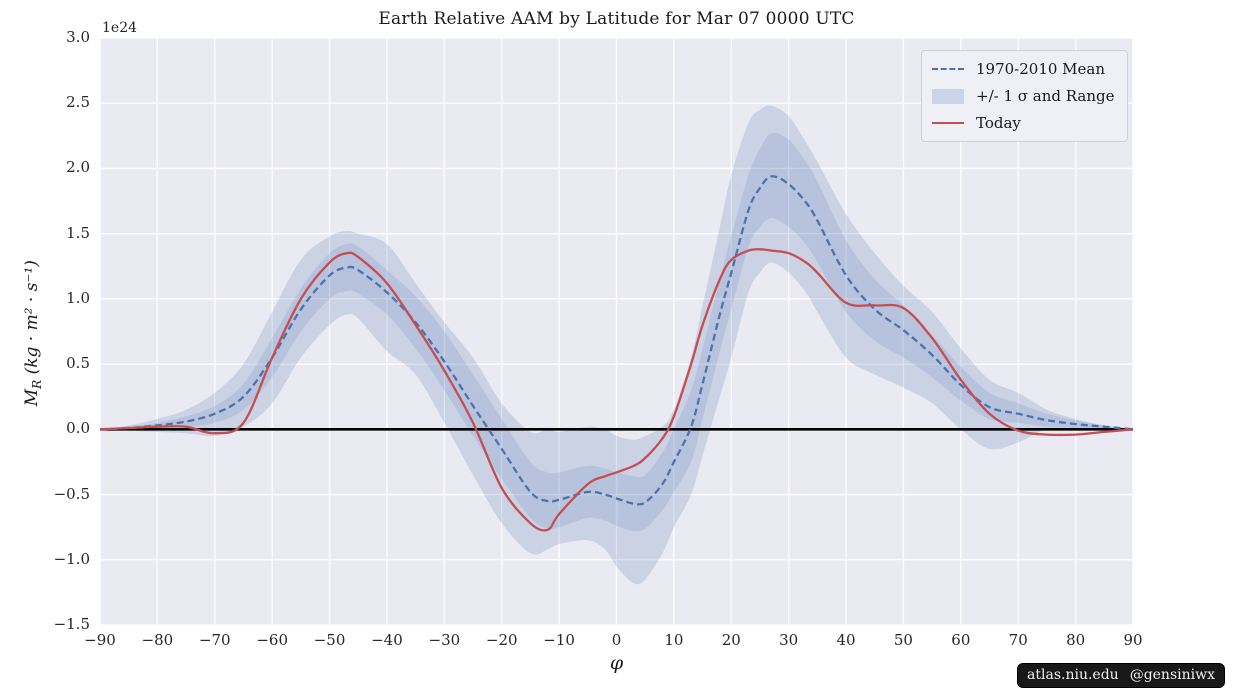 Image resolution: width=1246 pixels, height=700 pixels. Describe the element at coordinates (1076, 640) in the screenshot. I see `x-tick-label: 80` at that location.